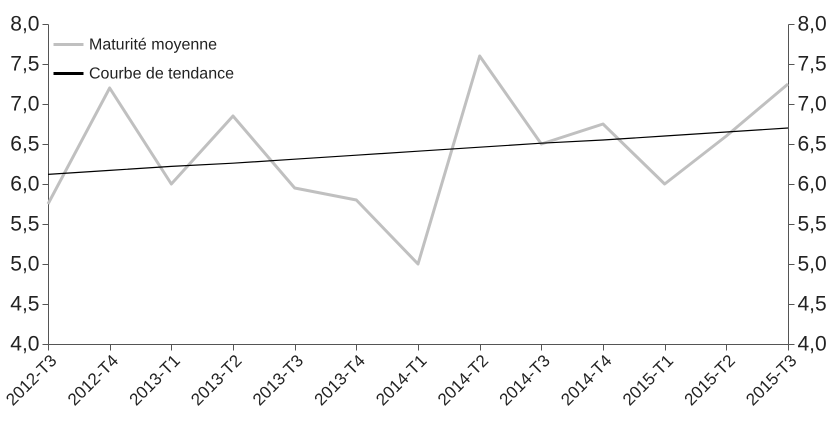  What do you see at coordinates (812, 344) in the screenshot?
I see `y2-tick-label: 4,0` at bounding box center [812, 344].